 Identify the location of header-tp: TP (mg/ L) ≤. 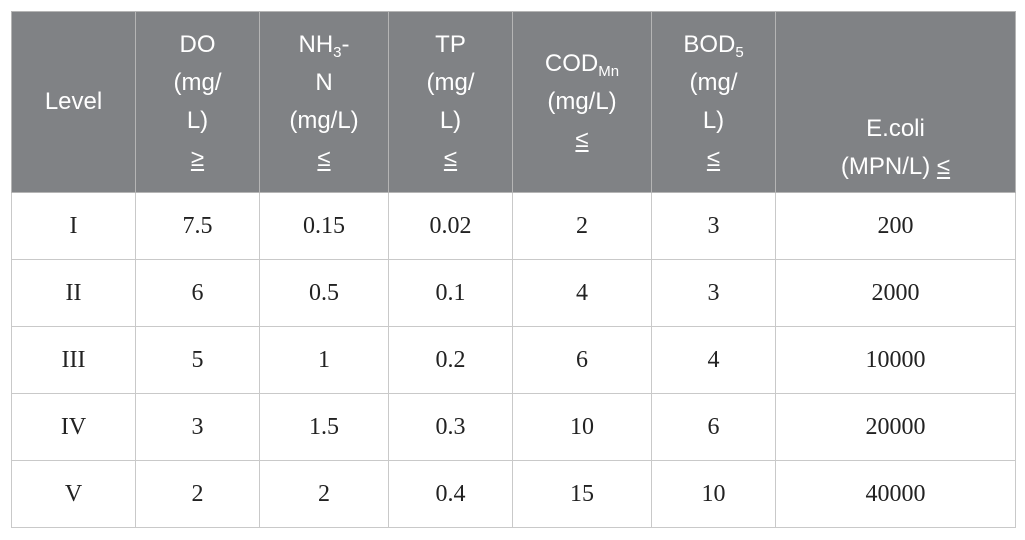
(450, 102).